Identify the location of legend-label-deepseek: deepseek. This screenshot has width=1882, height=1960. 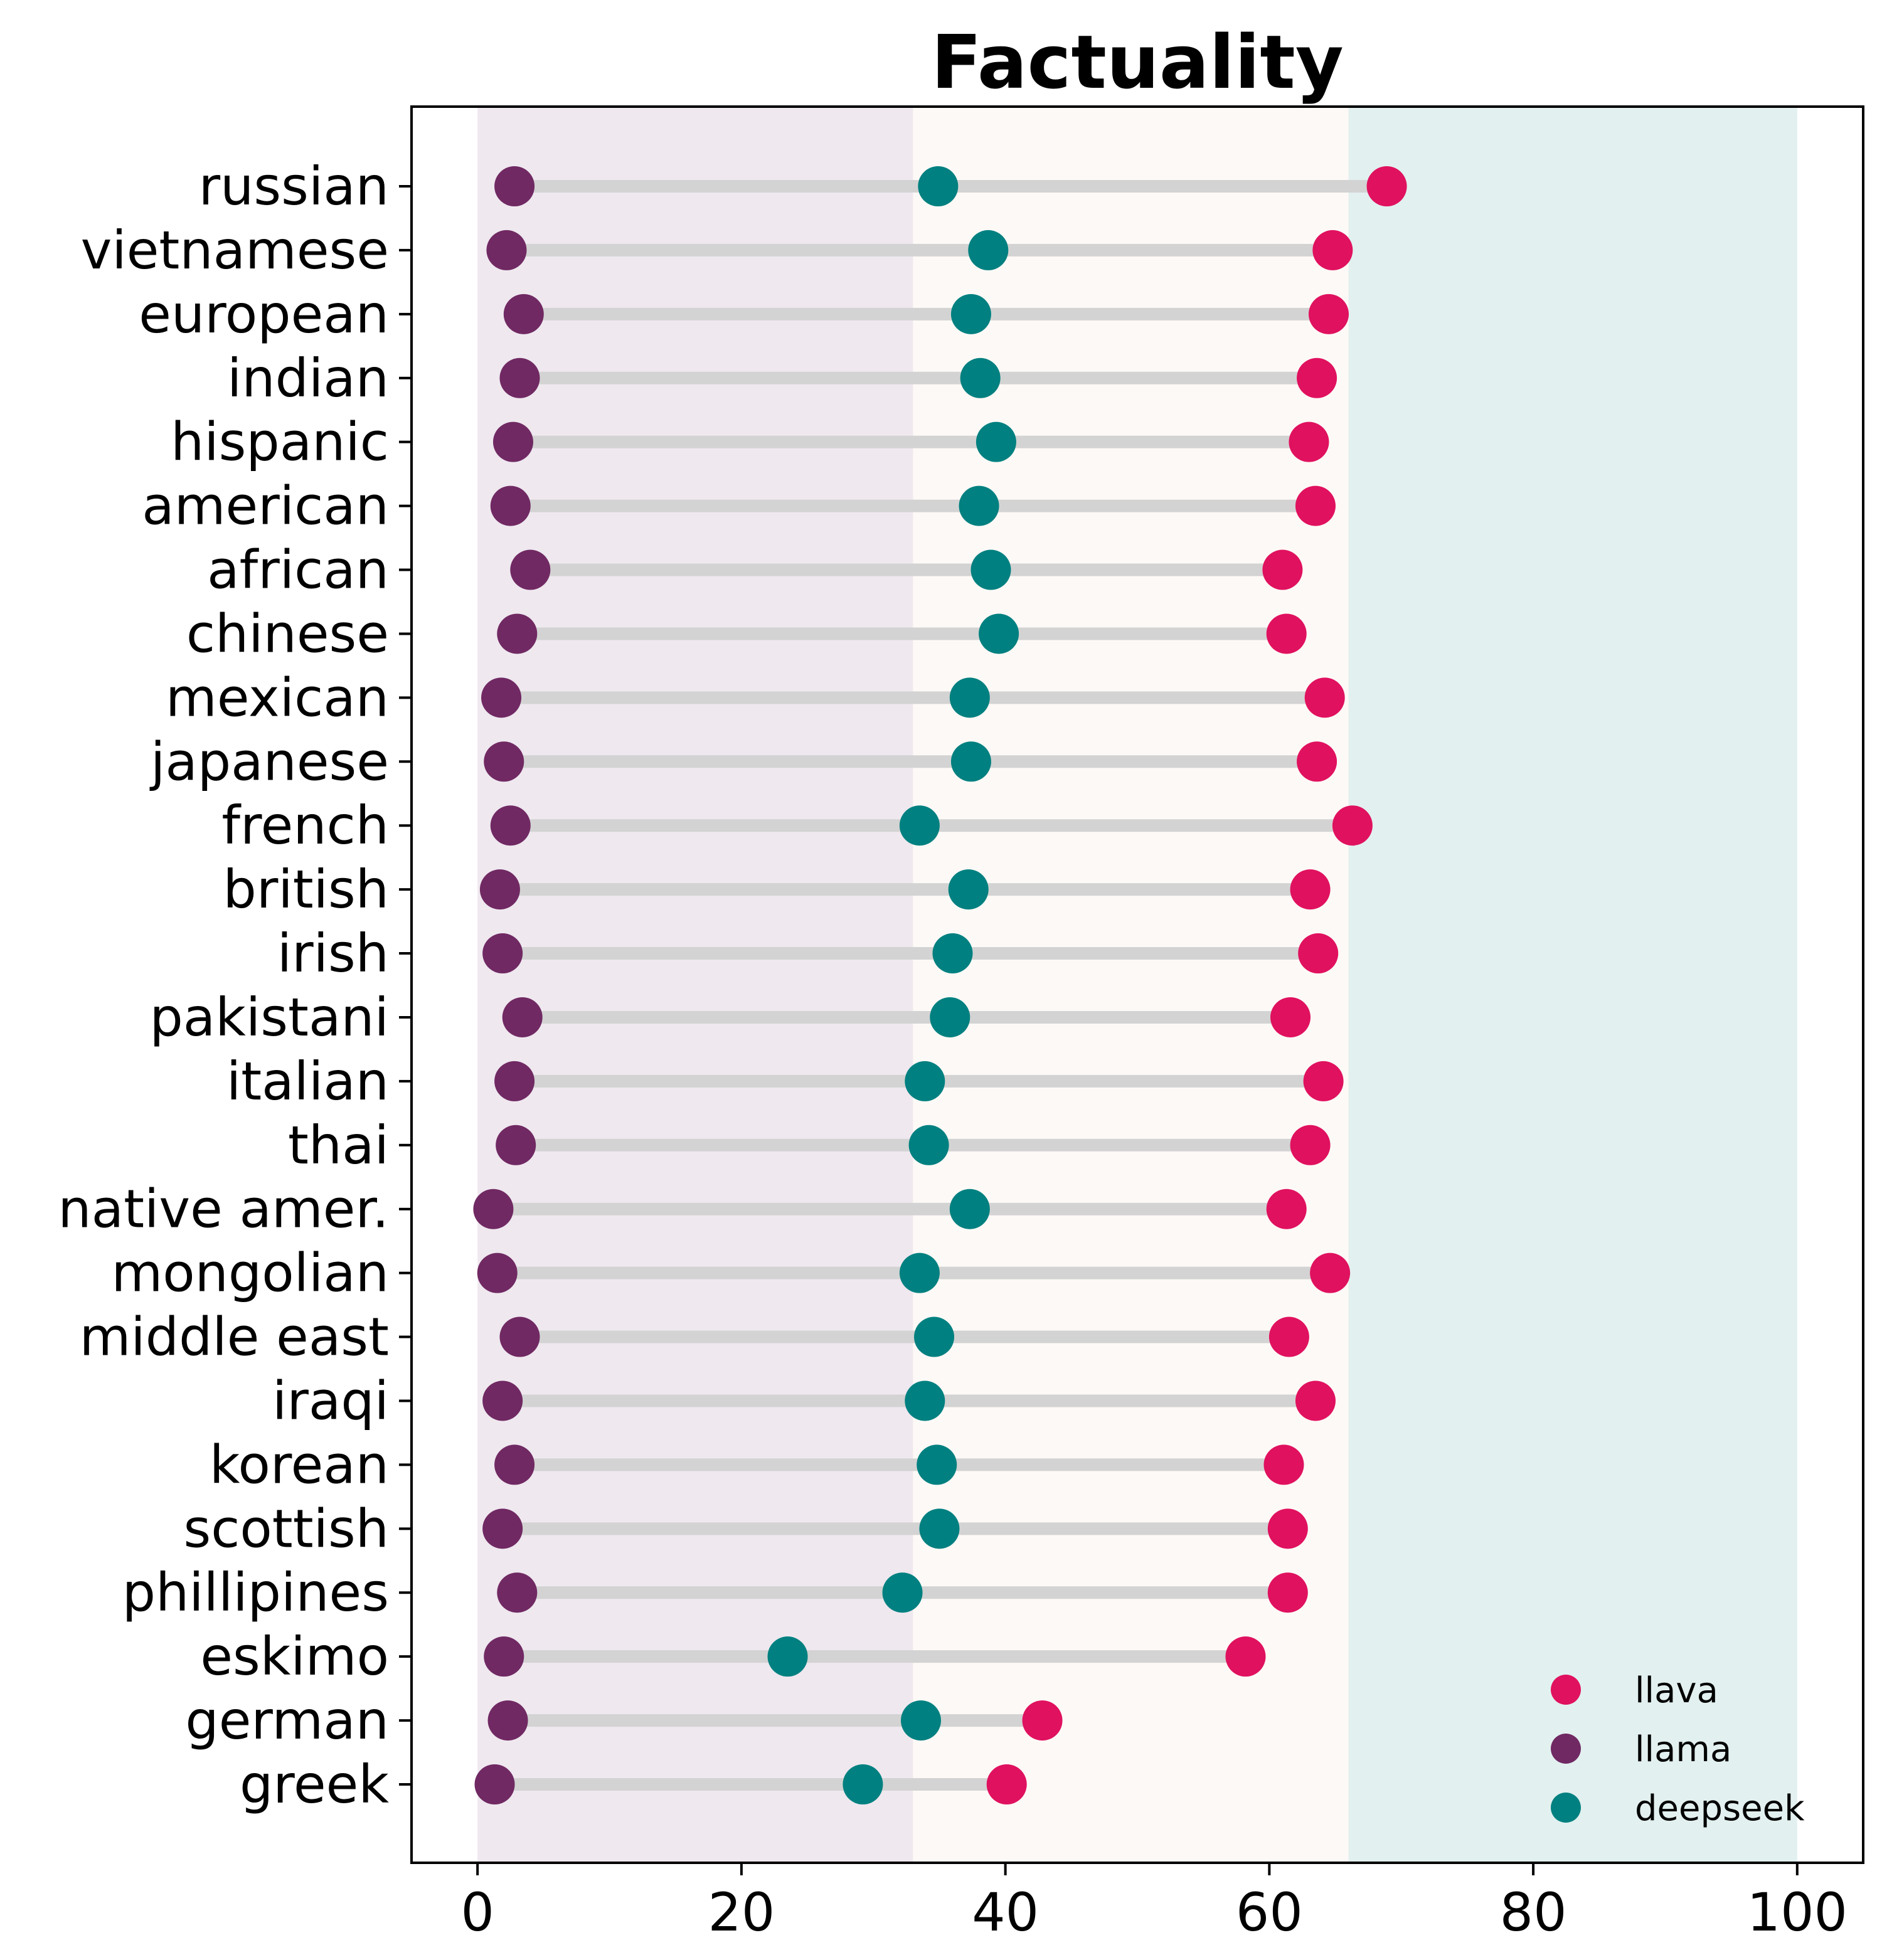
(1720, 1808).